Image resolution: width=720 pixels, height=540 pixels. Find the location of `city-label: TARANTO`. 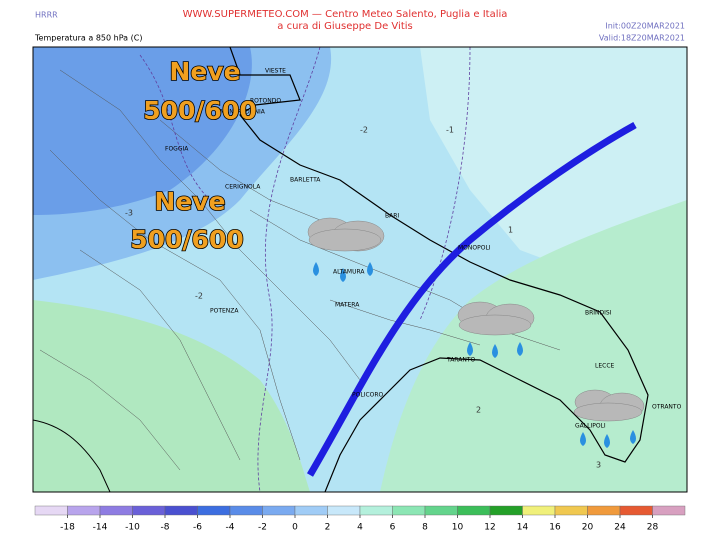

city-label: TARANTO is located at coordinates (460, 360).